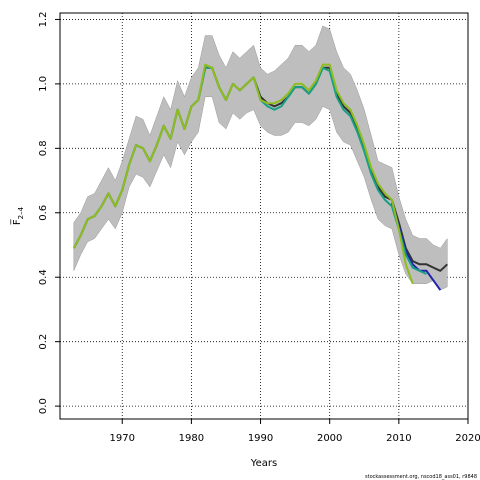 This screenshot has width=480, height=480. I want to click on y-tick-label-0: 0.0, so click(43, 406).